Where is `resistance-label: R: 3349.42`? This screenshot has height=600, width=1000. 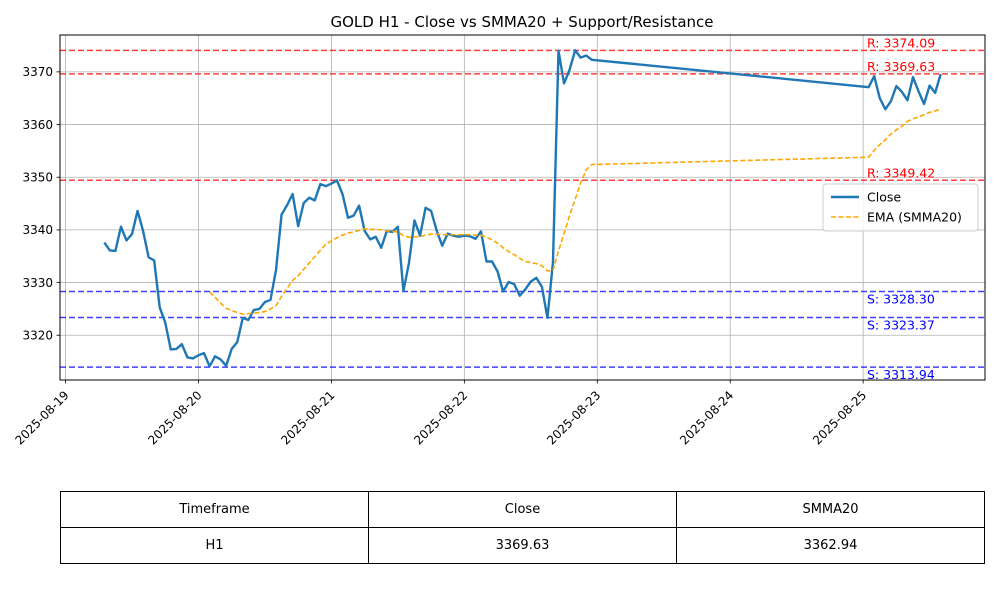 resistance-label: R: 3349.42 is located at coordinates (901, 172).